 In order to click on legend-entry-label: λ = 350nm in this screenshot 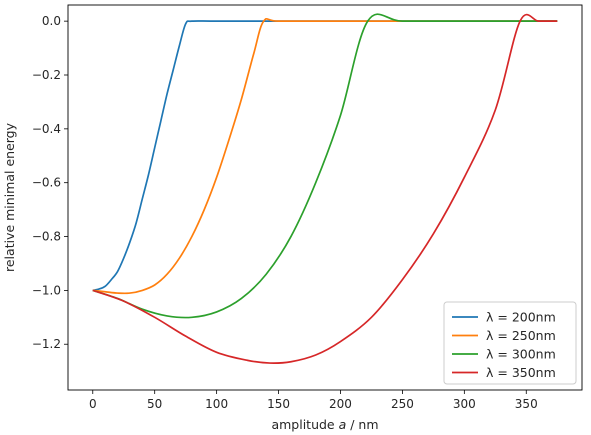, I will do `click(521, 372)`.